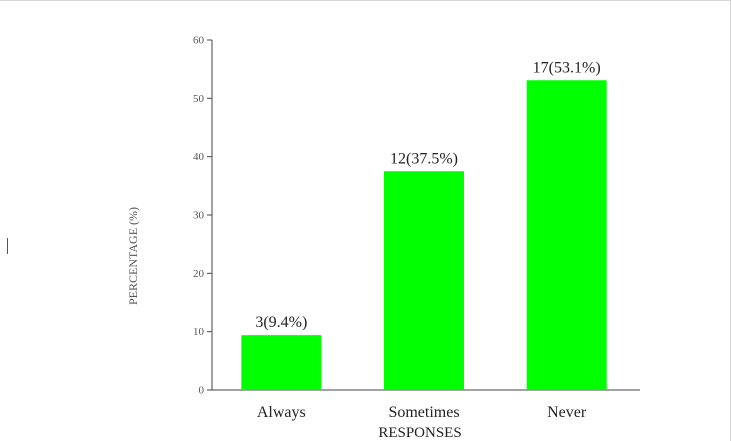 This screenshot has width=731, height=441. I want to click on data-label-sometimes: 12(37.5%), so click(424, 158).